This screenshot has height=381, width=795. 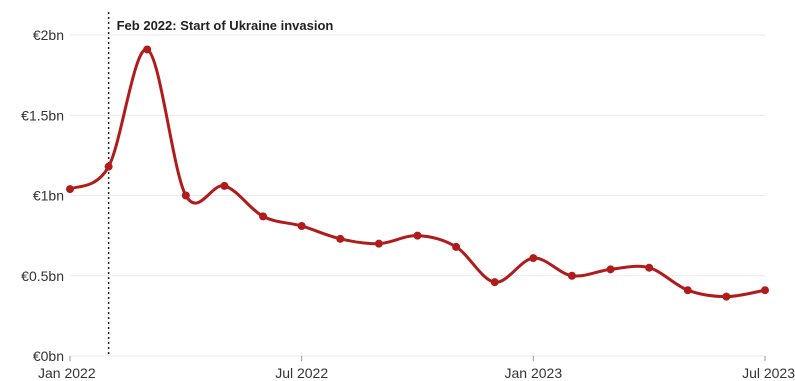 What do you see at coordinates (768, 373) in the screenshot?
I see `x-tick-label: Jul 2023` at bounding box center [768, 373].